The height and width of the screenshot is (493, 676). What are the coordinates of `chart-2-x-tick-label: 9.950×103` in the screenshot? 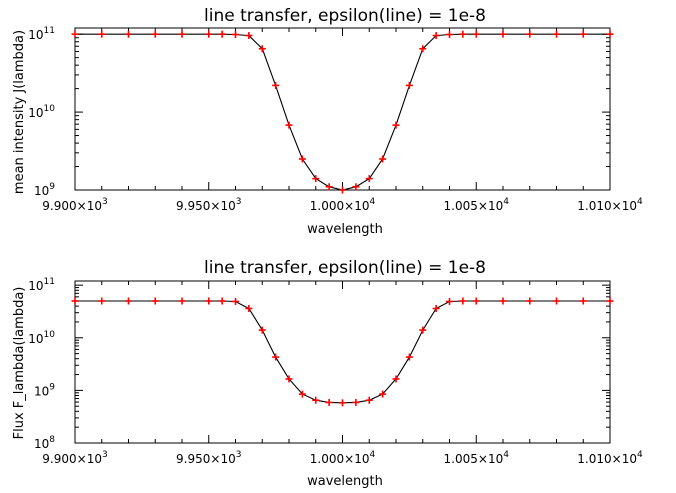 It's located at (208, 458).